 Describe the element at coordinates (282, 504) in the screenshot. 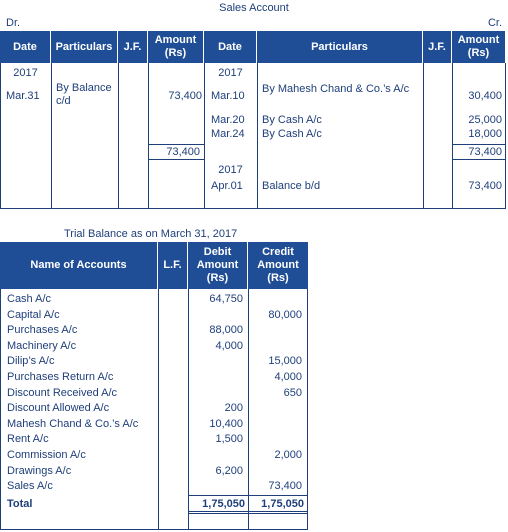

I see `total-credit: 1,75,050` at that location.